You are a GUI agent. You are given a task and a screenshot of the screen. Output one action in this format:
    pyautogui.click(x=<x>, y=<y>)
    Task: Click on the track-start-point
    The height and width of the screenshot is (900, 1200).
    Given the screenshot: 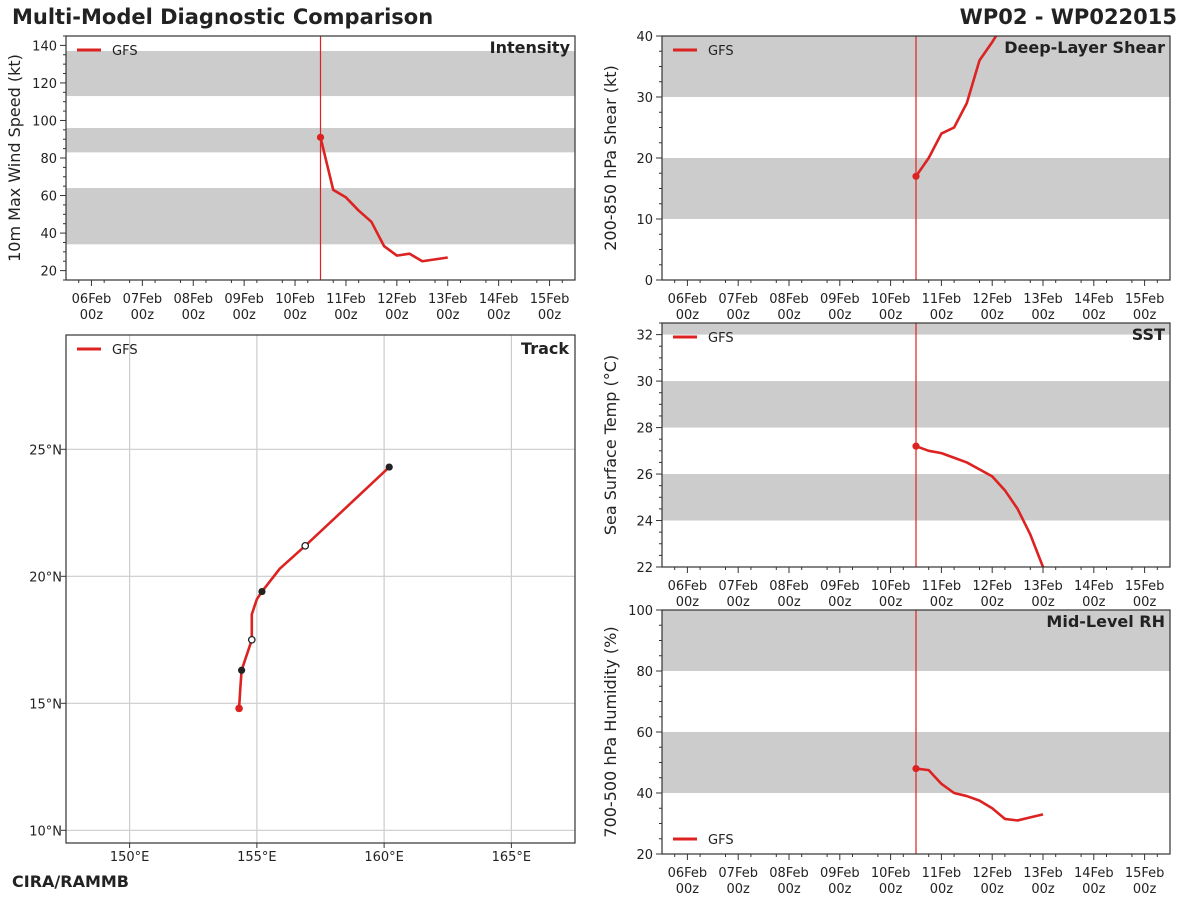 What is the action you would take?
    pyautogui.click(x=239, y=708)
    